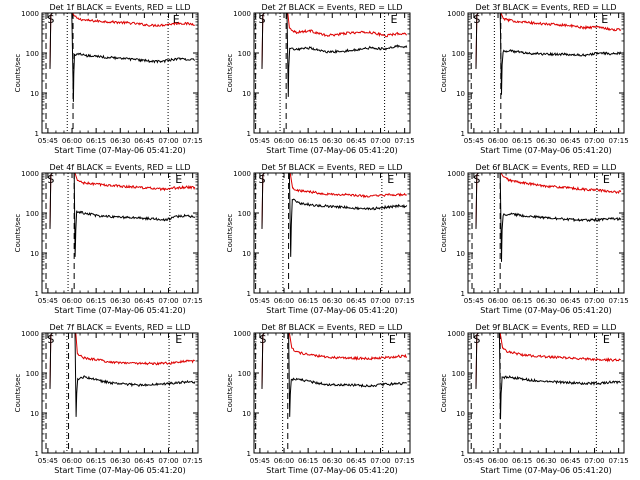  Describe the element at coordinates (119, 327) in the screenshot. I see `panel-title: Det 7f BLACK = Events, RED = LLD` at that location.